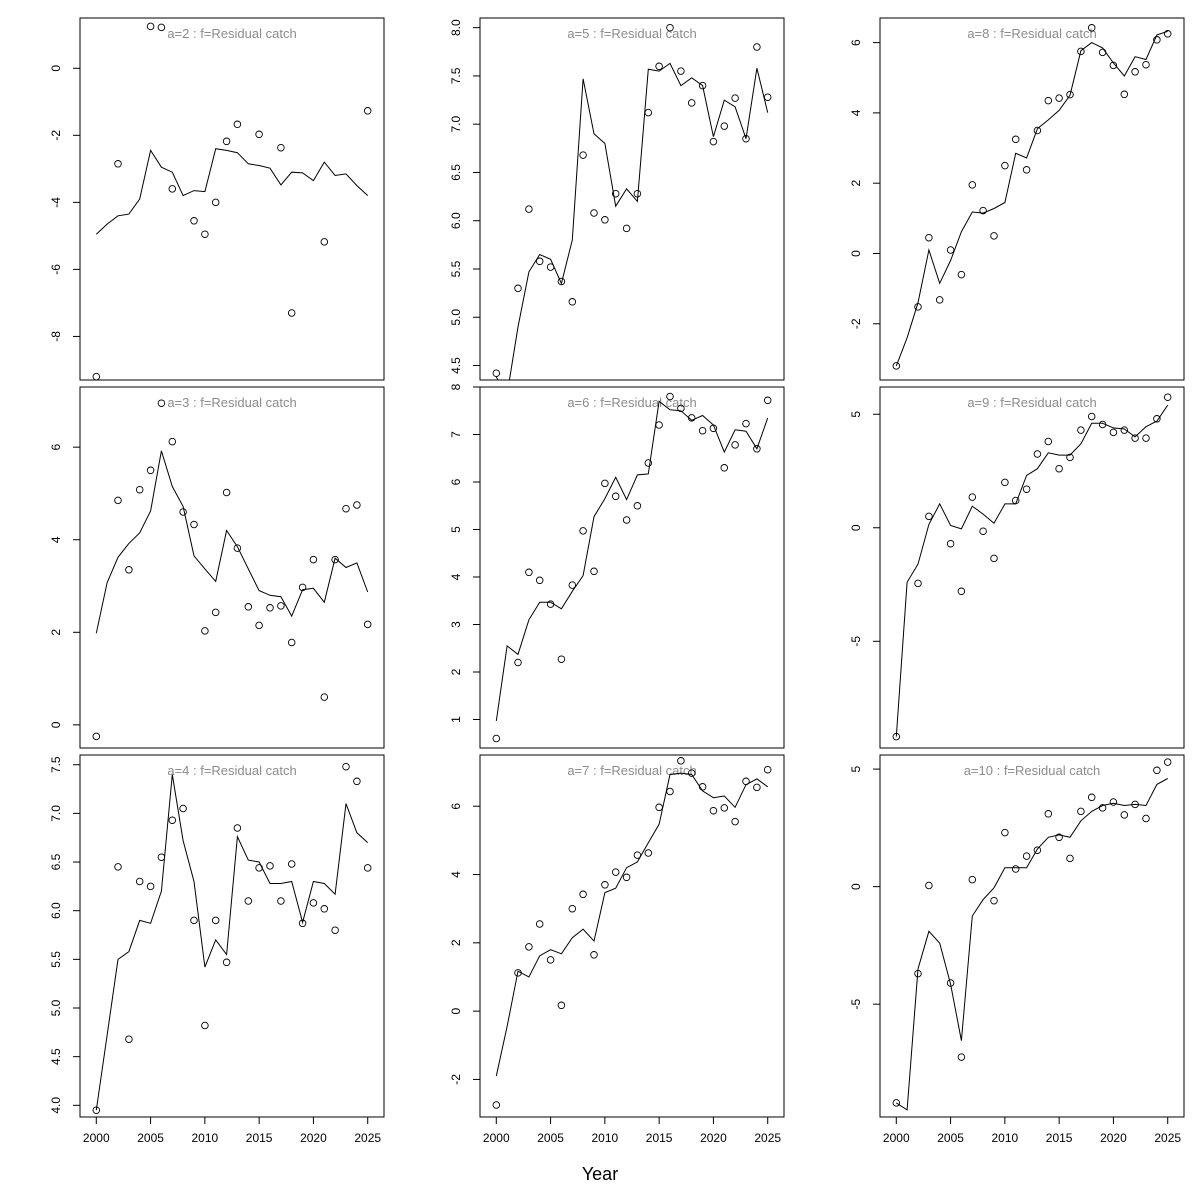 The width and height of the screenshot is (1200, 1200). I want to click on panel-6: a=8 : f=Residual catch -2 0 2 4 6, so click(1017, 199).